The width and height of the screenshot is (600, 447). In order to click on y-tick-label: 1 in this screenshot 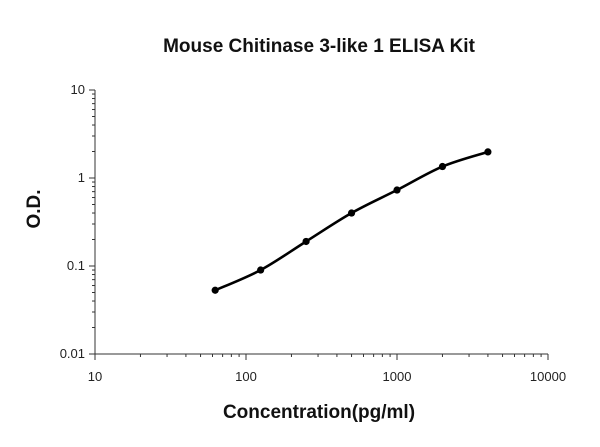, I will do `click(81, 177)`.